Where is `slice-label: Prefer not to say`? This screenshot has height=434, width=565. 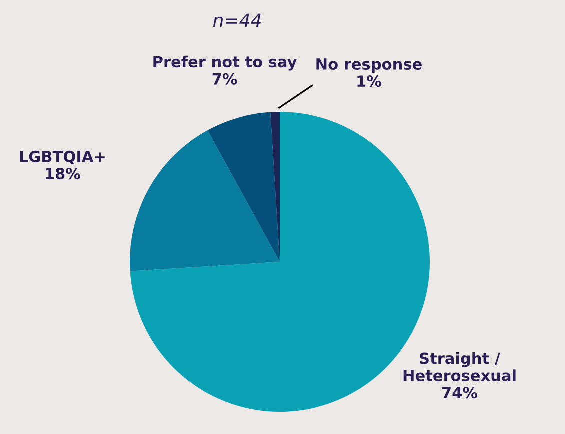 slice-label: Prefer not to say is located at coordinates (225, 63).